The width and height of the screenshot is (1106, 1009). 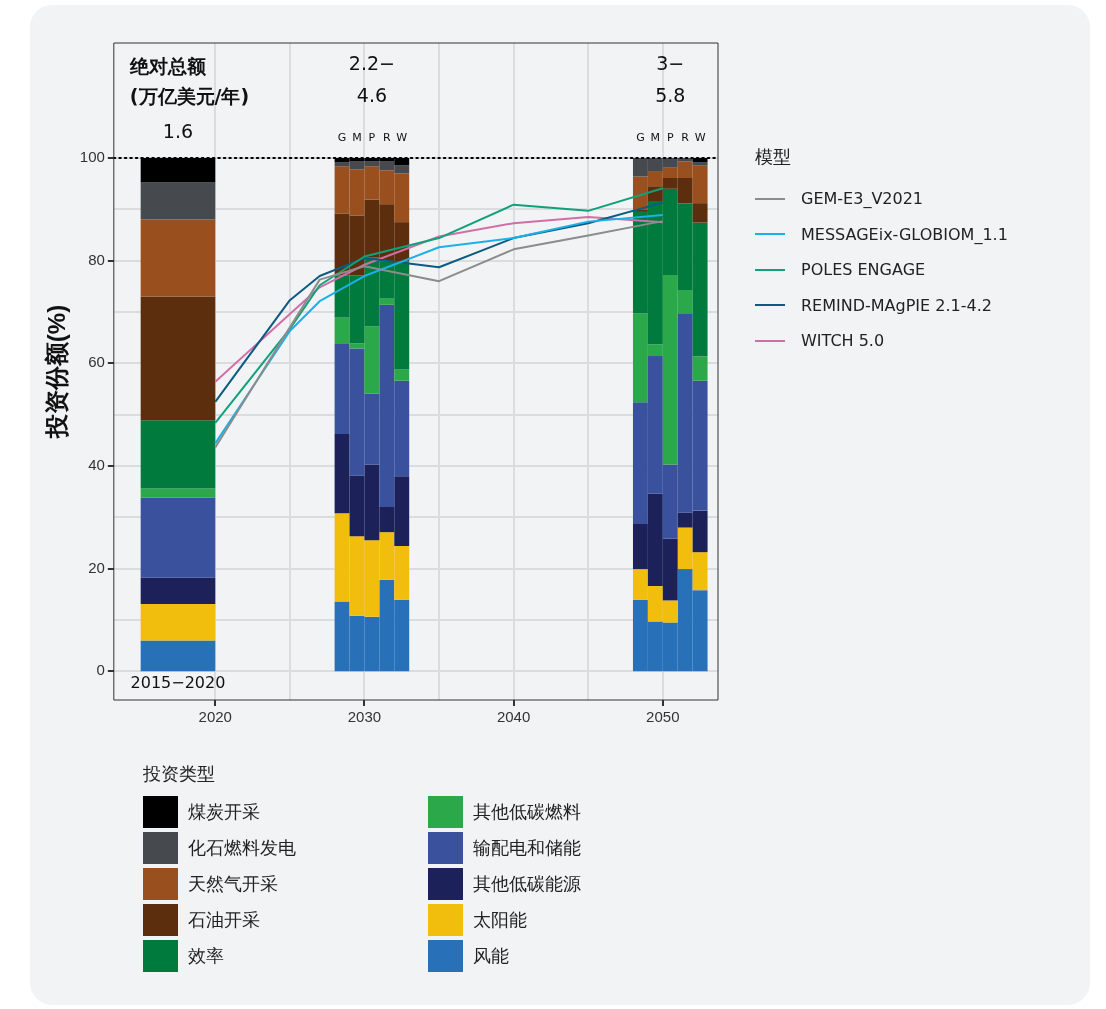 I want to click on y-tick-label: 40, so click(x=96, y=465).